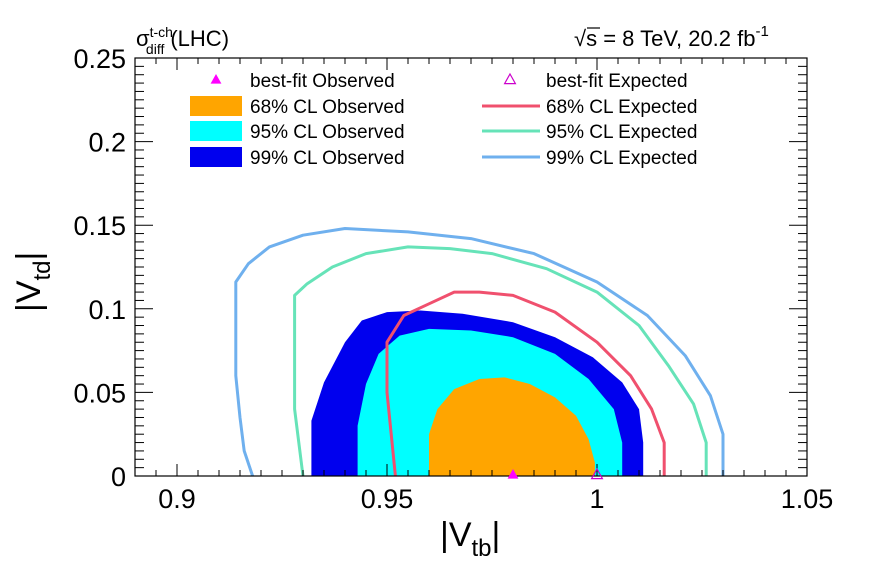 The width and height of the screenshot is (896, 572). I want to click on y-tick-label: 0.1, so click(107, 310).